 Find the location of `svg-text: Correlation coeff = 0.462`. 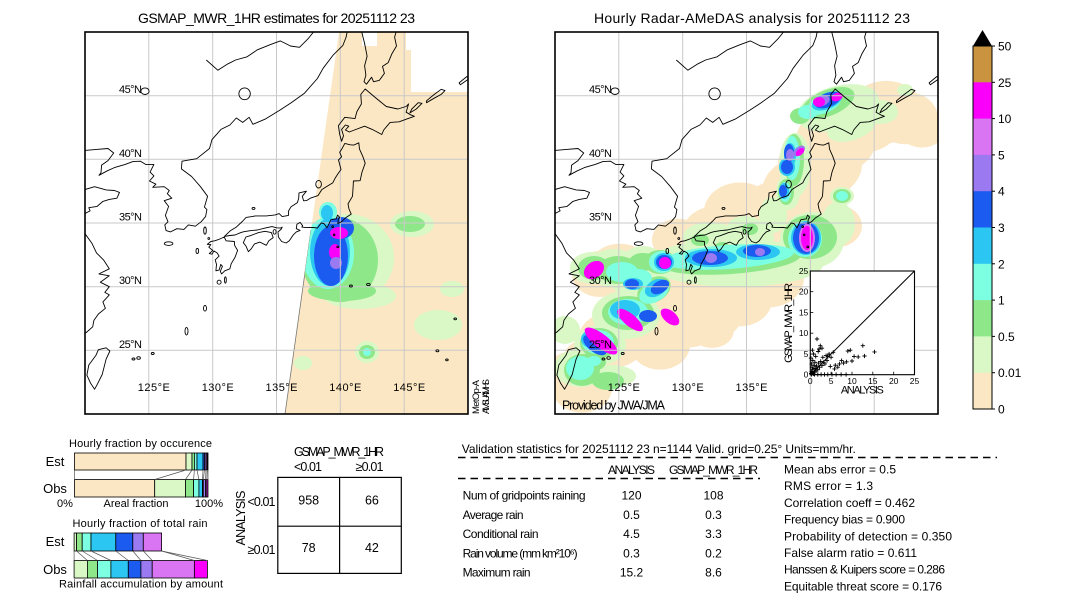

svg-text: Correlation coeff = 0.462 is located at coordinates (849, 503).